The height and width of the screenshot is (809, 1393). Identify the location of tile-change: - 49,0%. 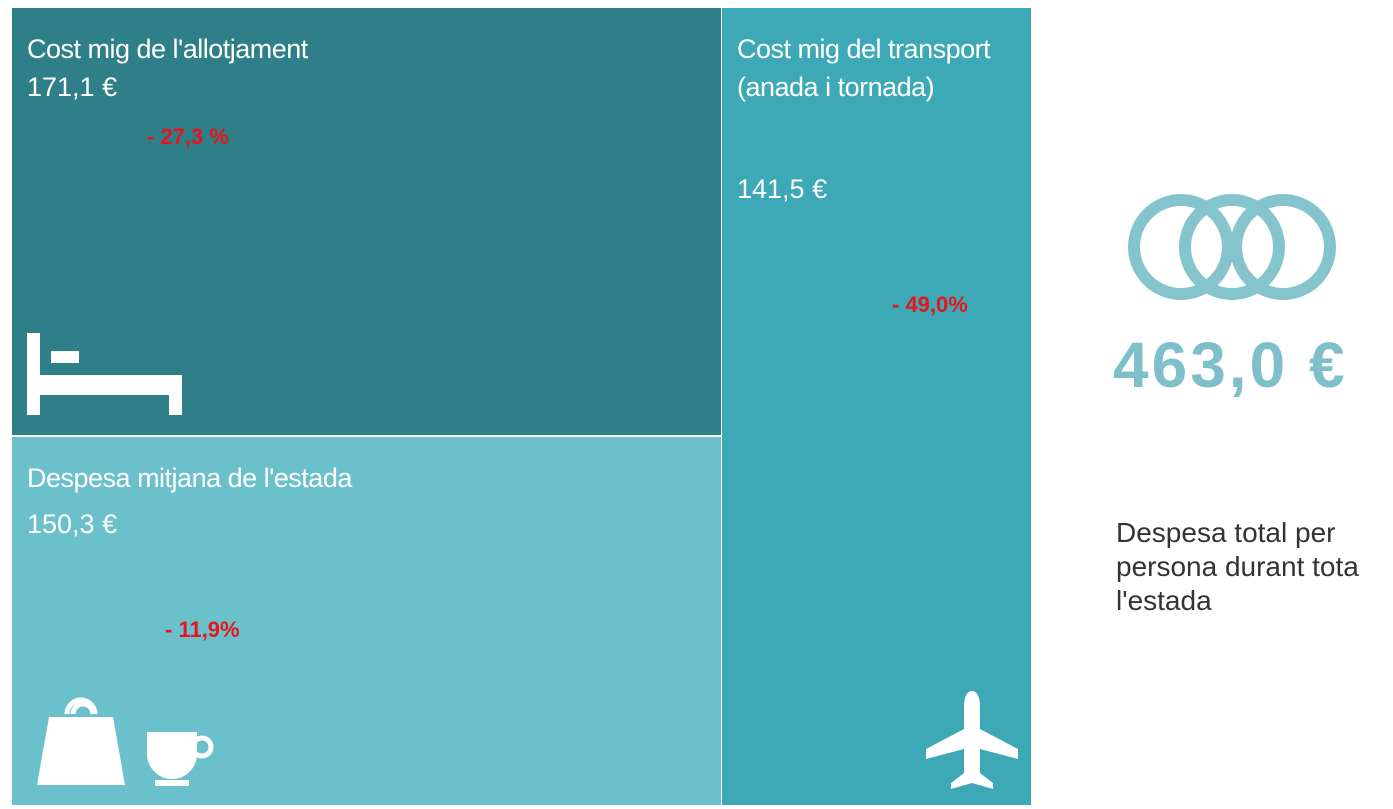
(930, 304).